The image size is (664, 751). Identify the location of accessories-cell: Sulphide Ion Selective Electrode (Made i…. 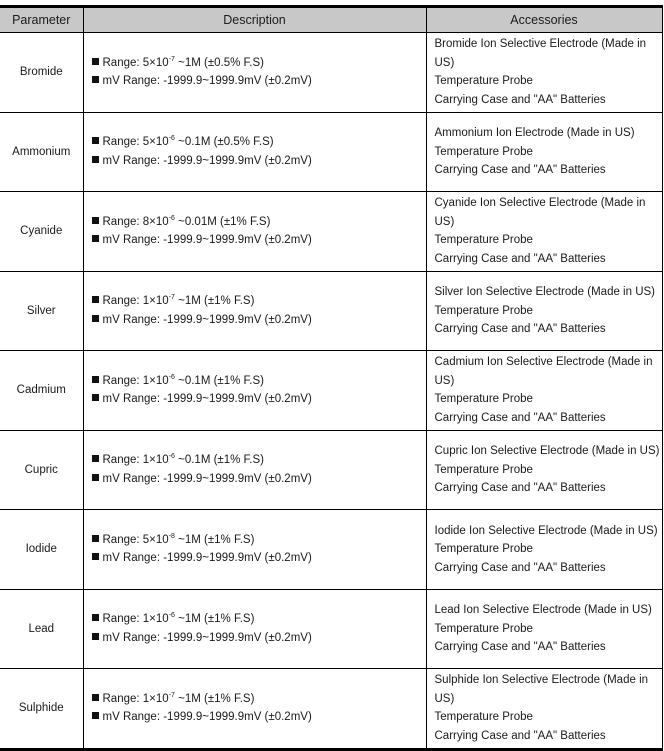
(544, 709).